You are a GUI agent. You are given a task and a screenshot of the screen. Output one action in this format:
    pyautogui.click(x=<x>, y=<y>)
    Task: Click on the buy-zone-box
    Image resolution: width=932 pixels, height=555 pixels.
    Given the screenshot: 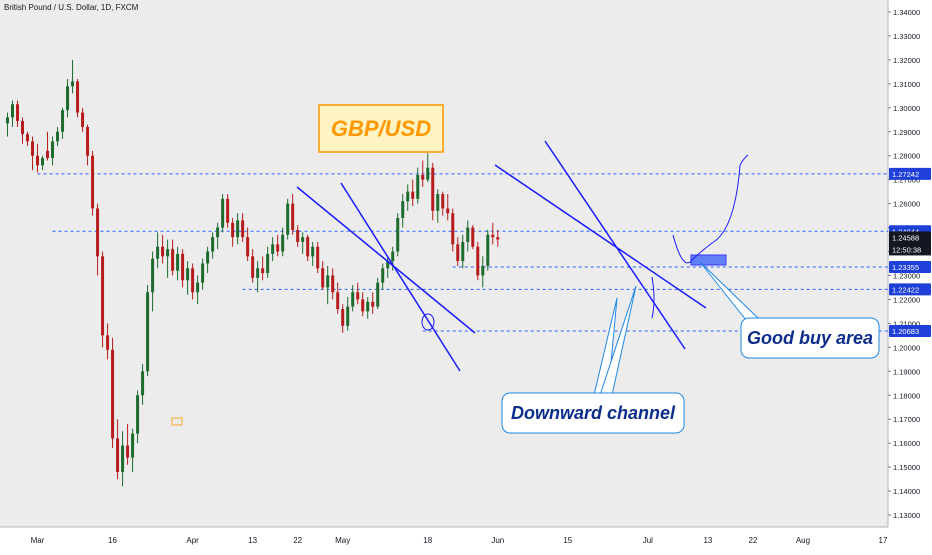 What is the action you would take?
    pyautogui.click(x=708, y=260)
    